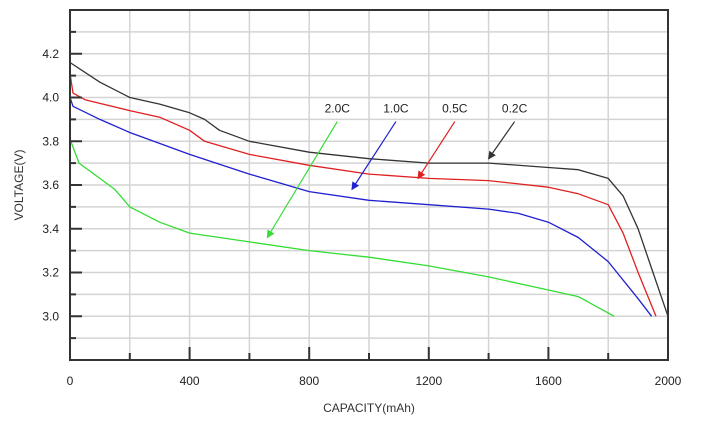  I want to click on y-tick-label: 3.8, so click(50, 141).